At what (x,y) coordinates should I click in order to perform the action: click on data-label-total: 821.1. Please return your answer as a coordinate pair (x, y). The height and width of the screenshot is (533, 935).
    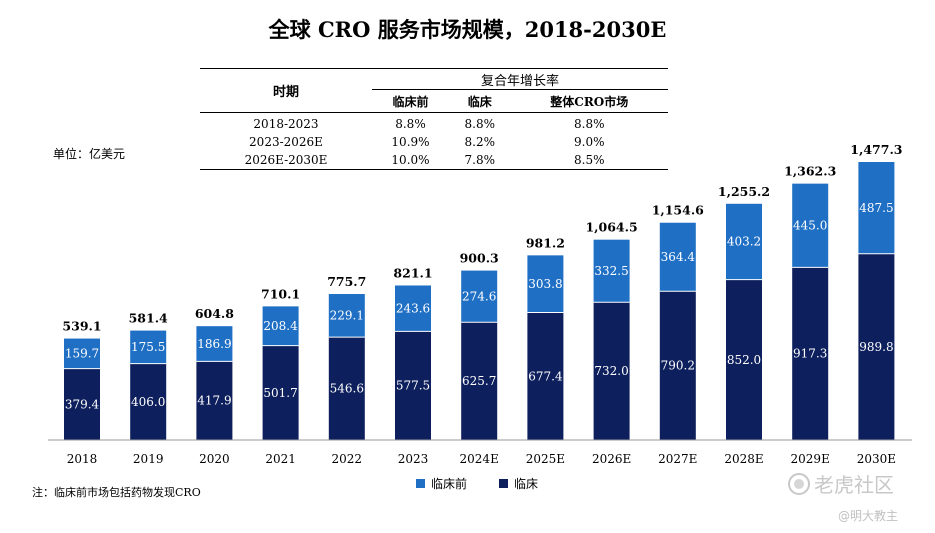
    Looking at the image, I should click on (412, 272).